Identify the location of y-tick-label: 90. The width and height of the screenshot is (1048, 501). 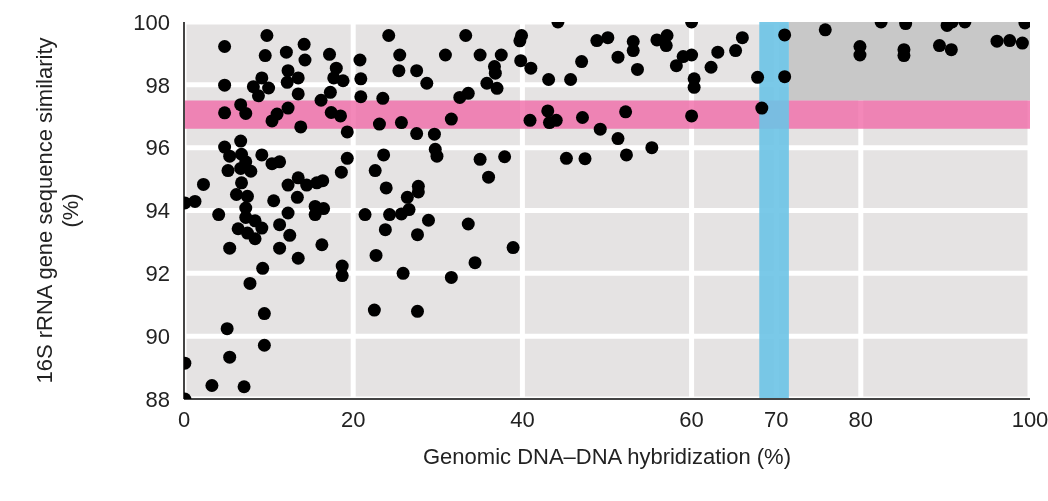
(157, 336).